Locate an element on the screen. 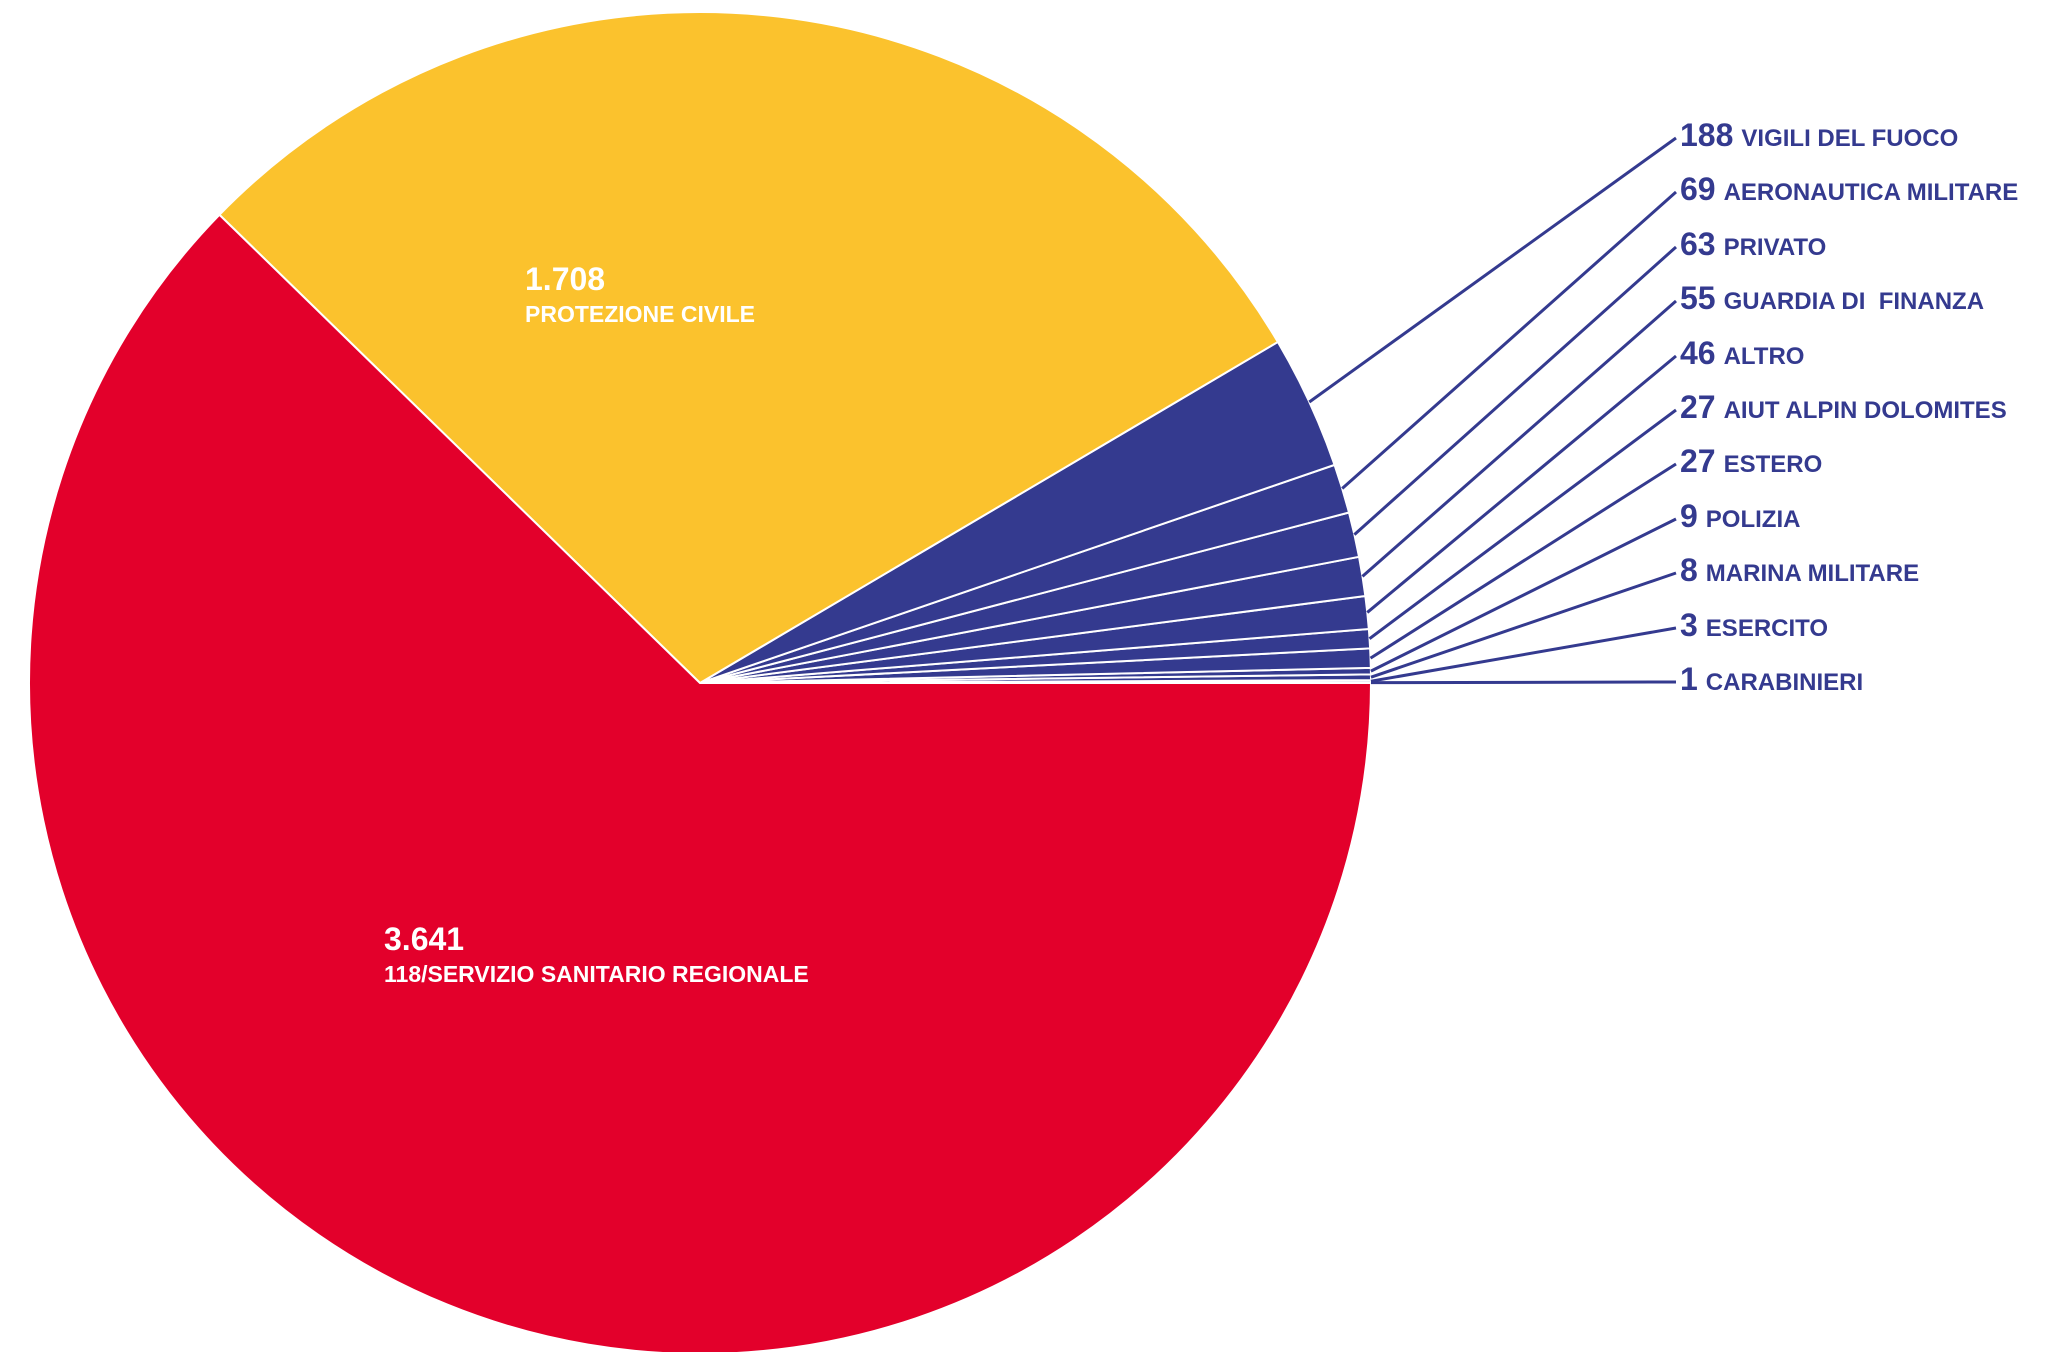 The height and width of the screenshot is (1352, 2054). slice-value-sanitario: 3.641 is located at coordinates (424, 939).